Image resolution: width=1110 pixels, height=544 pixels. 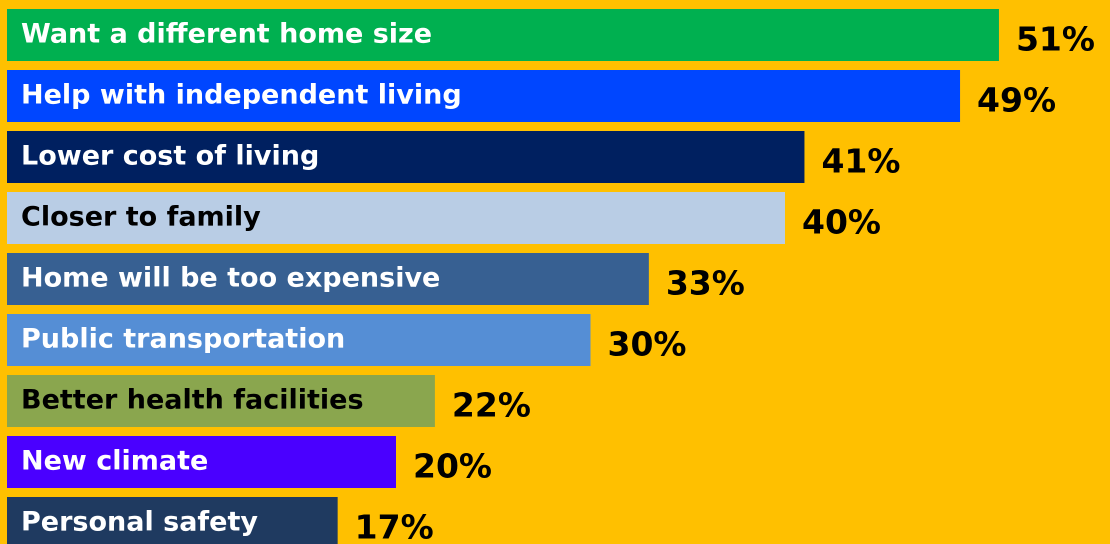 I want to click on bar-label: Closer to family, so click(x=141, y=217).